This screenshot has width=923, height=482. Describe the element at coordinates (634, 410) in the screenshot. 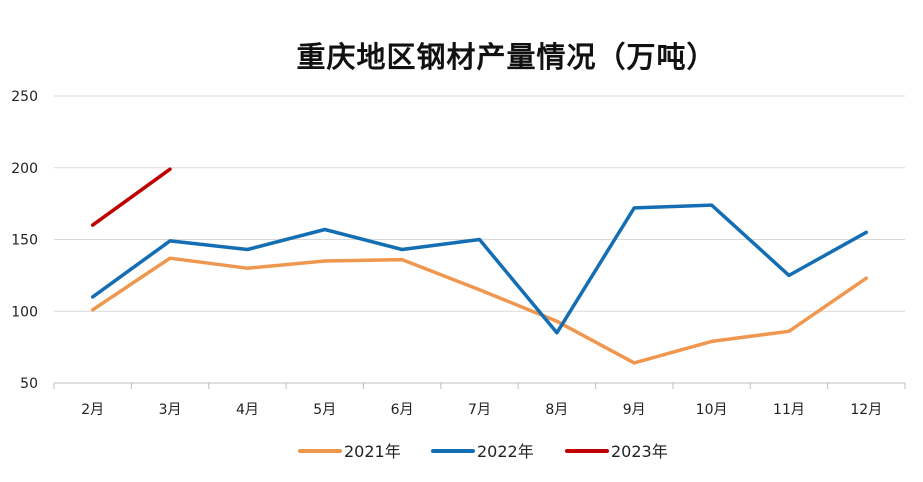

I see `x-tick-label: 9月` at that location.